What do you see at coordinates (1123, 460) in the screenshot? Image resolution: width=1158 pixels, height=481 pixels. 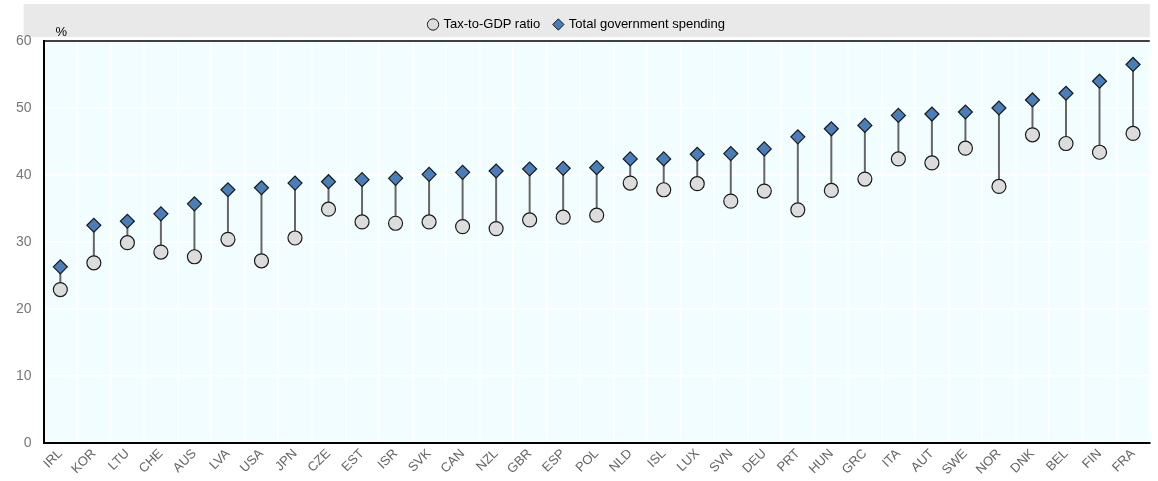 I see `x-tick-label: FRA` at bounding box center [1123, 460].